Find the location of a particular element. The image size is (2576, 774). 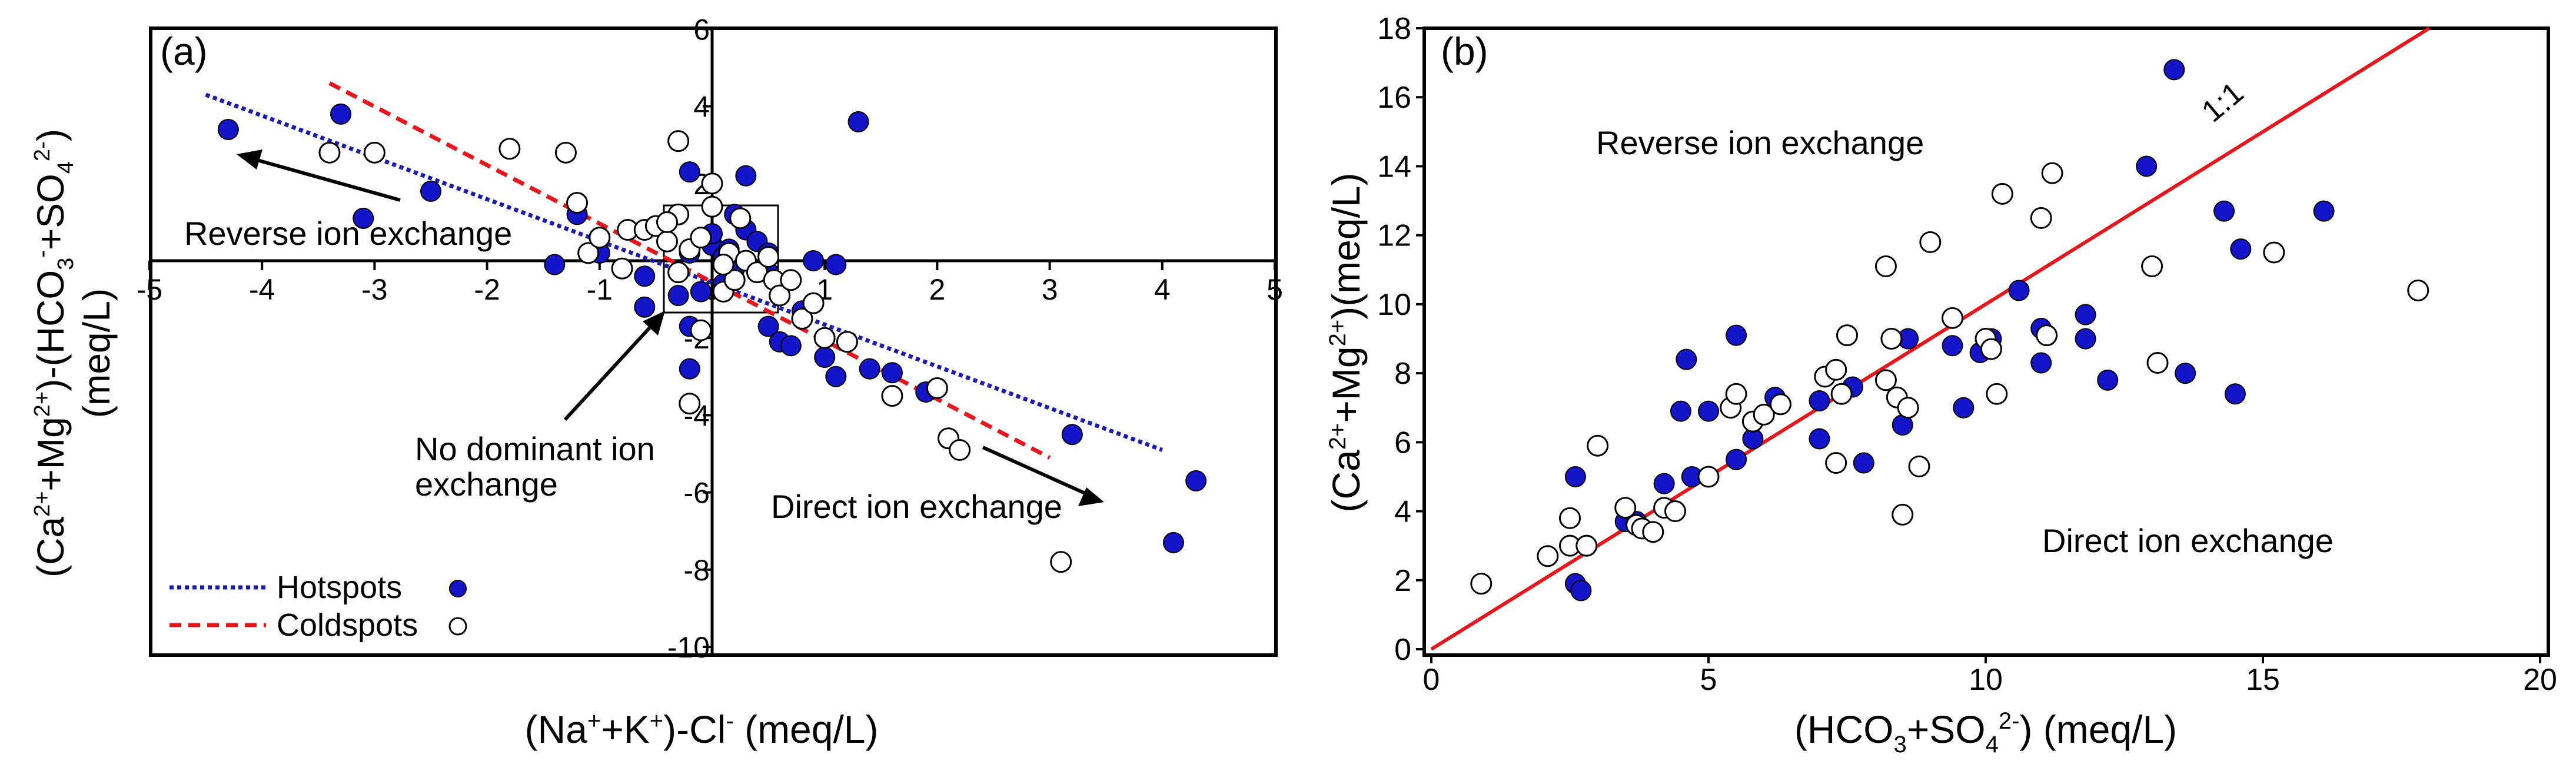

panel-a-label: (a) is located at coordinates (184, 51).